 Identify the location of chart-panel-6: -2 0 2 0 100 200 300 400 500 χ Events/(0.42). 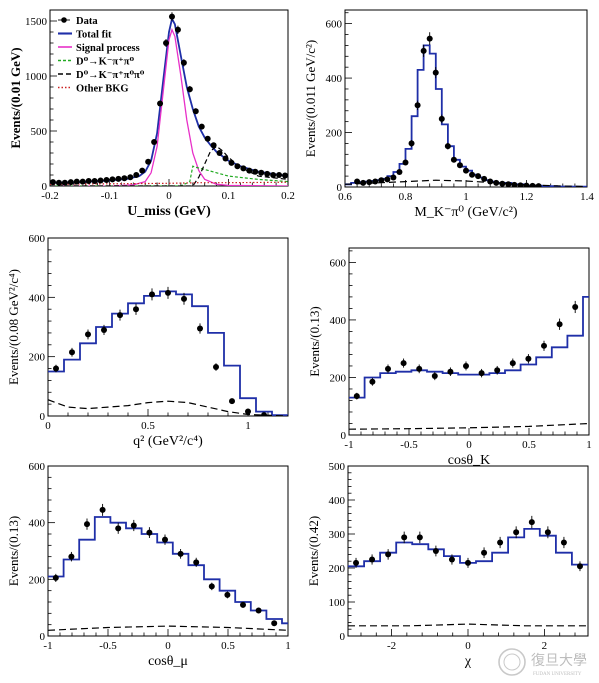
(447, 565).